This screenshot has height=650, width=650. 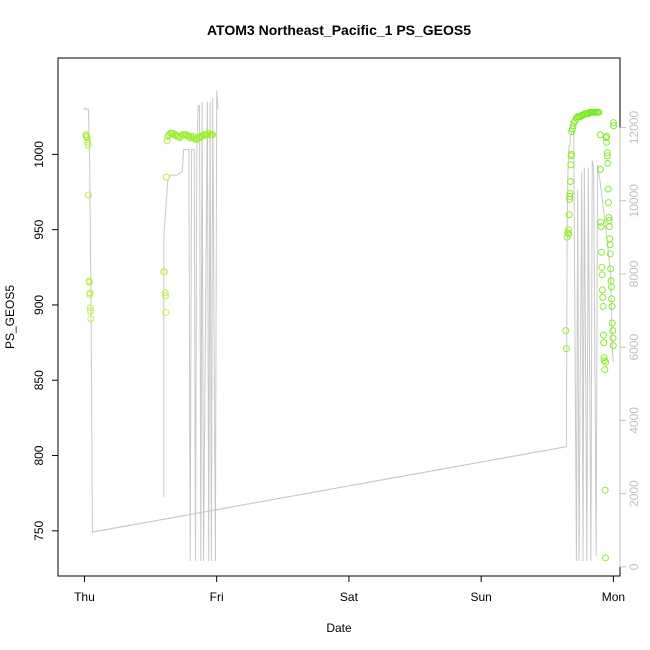 What do you see at coordinates (39, 229) in the screenshot?
I see `y-tick-label: 950` at bounding box center [39, 229].